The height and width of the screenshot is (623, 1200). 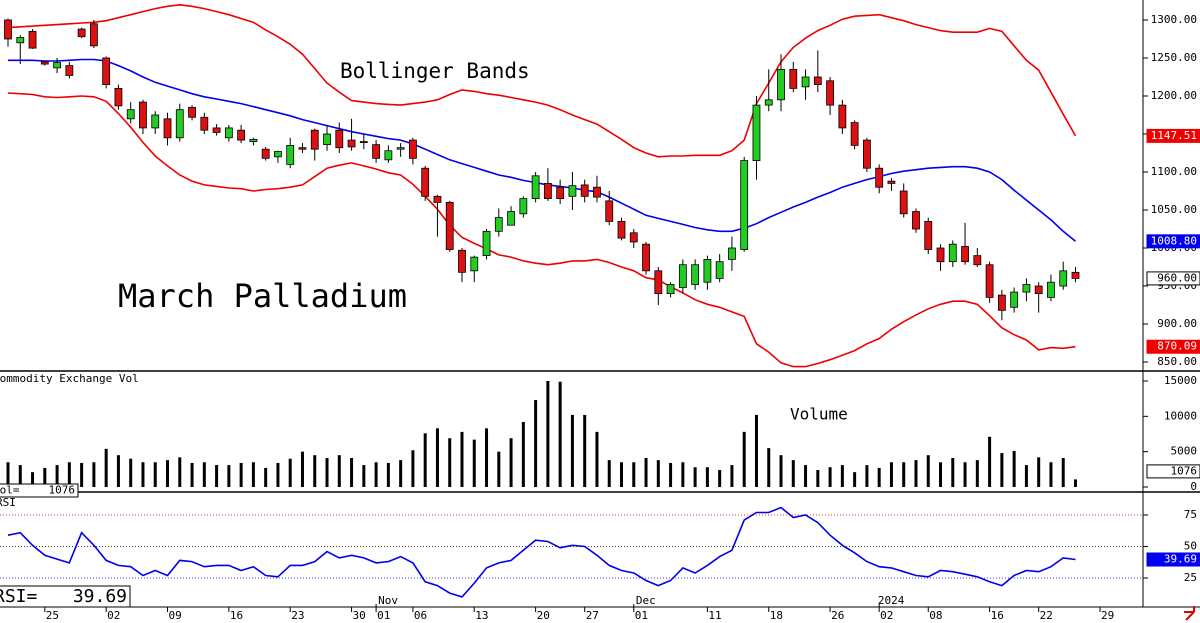 I want to click on x-tick-label: 20, so click(x=543, y=615).